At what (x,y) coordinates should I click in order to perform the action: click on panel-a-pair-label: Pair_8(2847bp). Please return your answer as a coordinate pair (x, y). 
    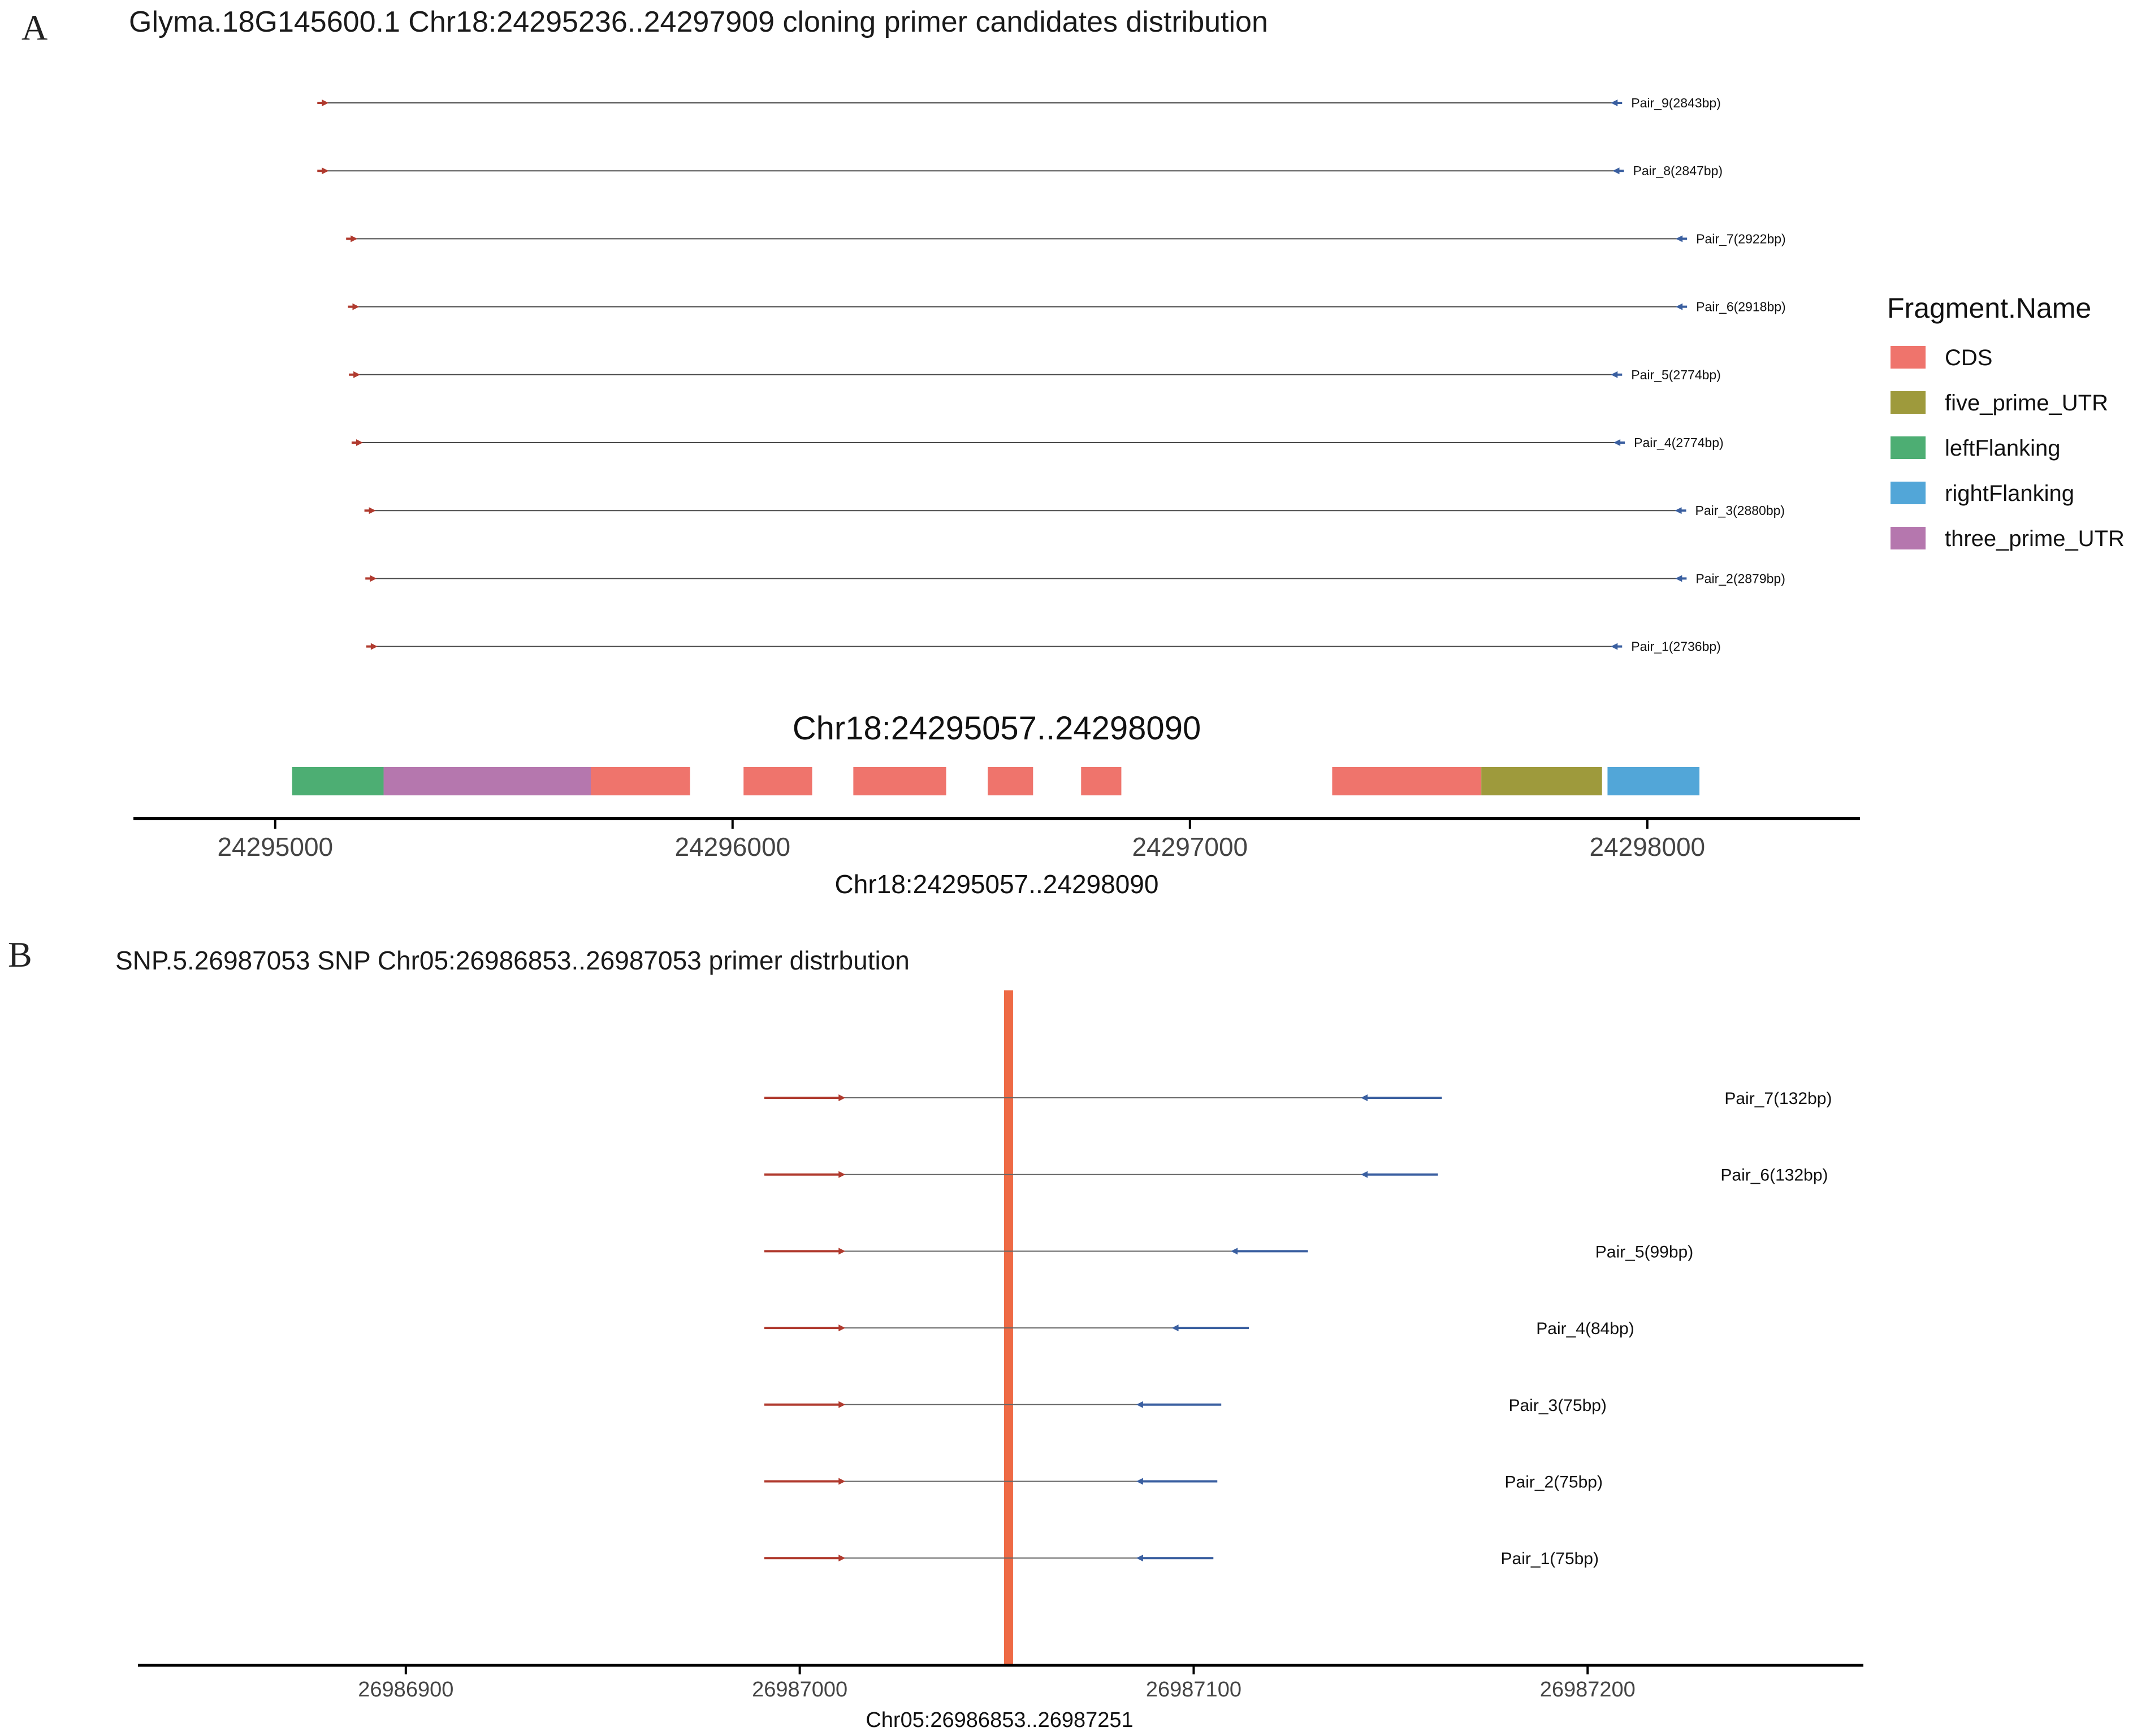
    Looking at the image, I should click on (1678, 170).